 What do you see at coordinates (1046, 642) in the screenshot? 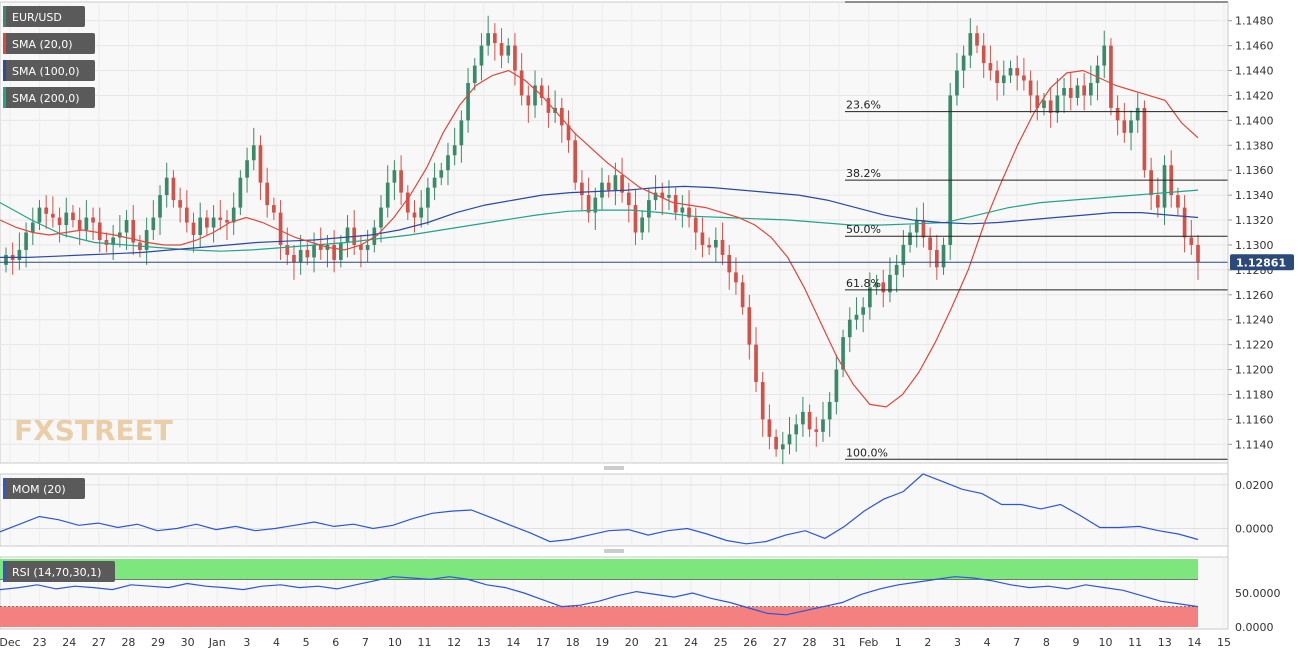
I see `time-tick-label: 8` at bounding box center [1046, 642].